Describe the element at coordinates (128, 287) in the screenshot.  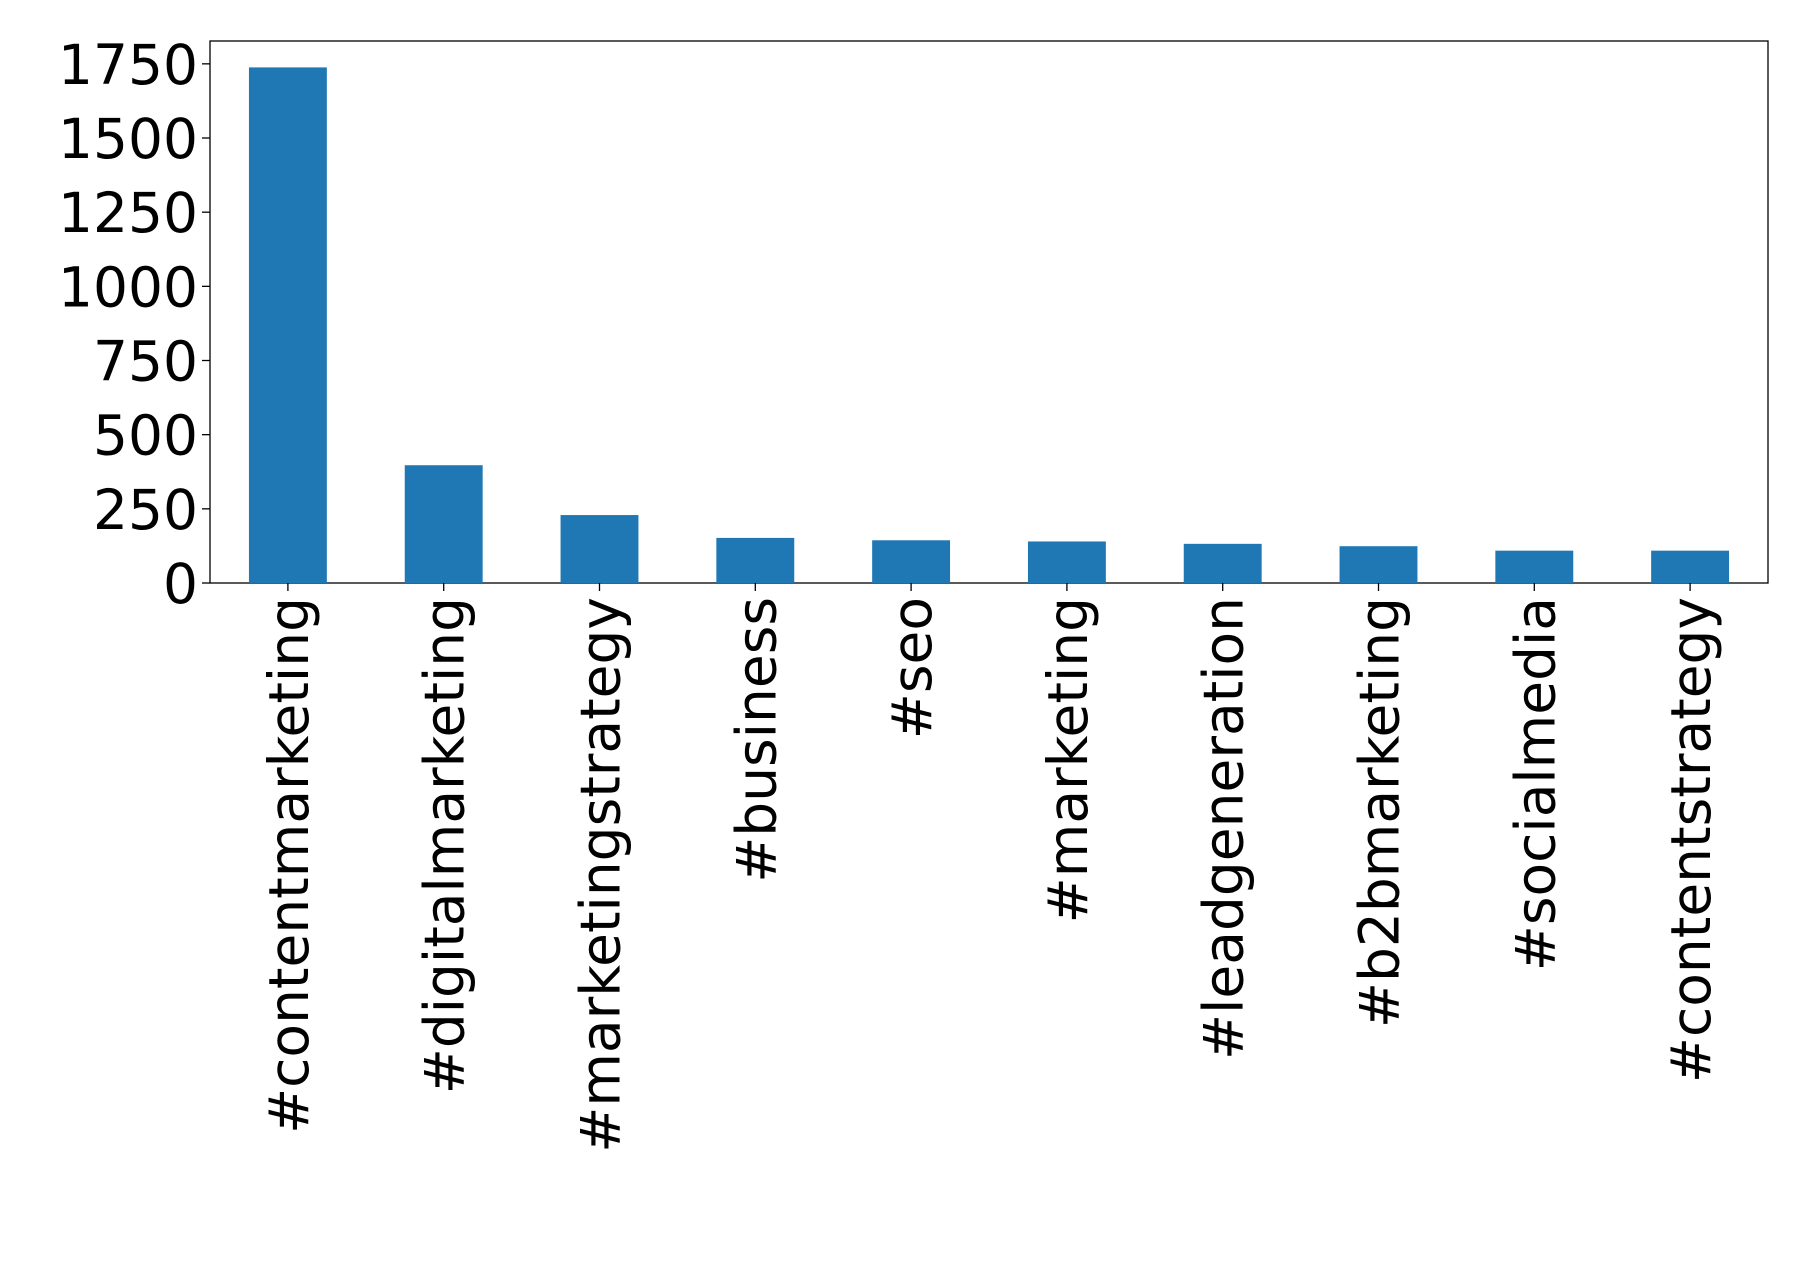
I see `y-tick-label: 1000` at that location.